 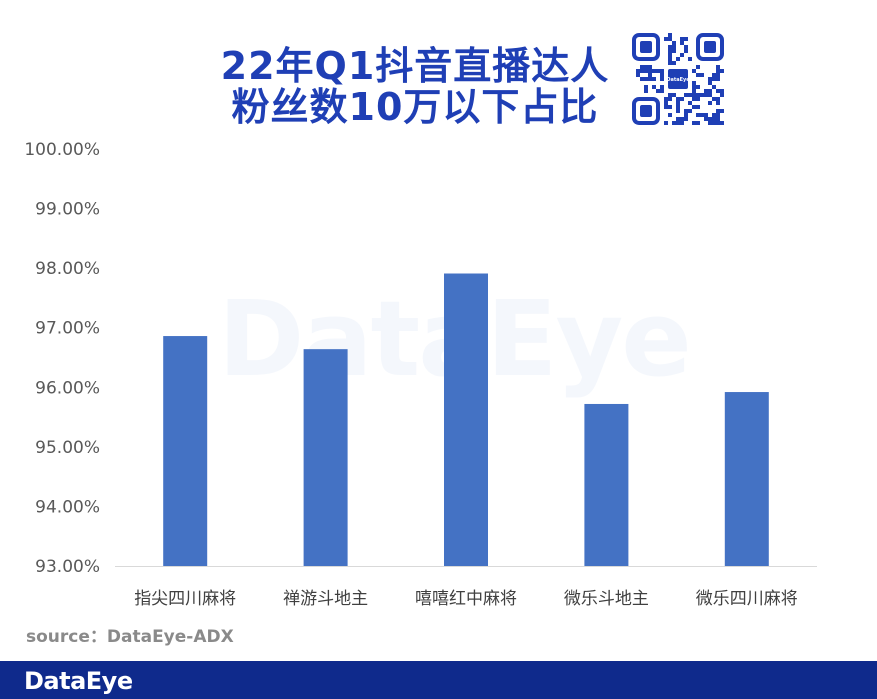 I want to click on x-tick-label: 嘻嘻红中麻将, so click(x=466, y=599).